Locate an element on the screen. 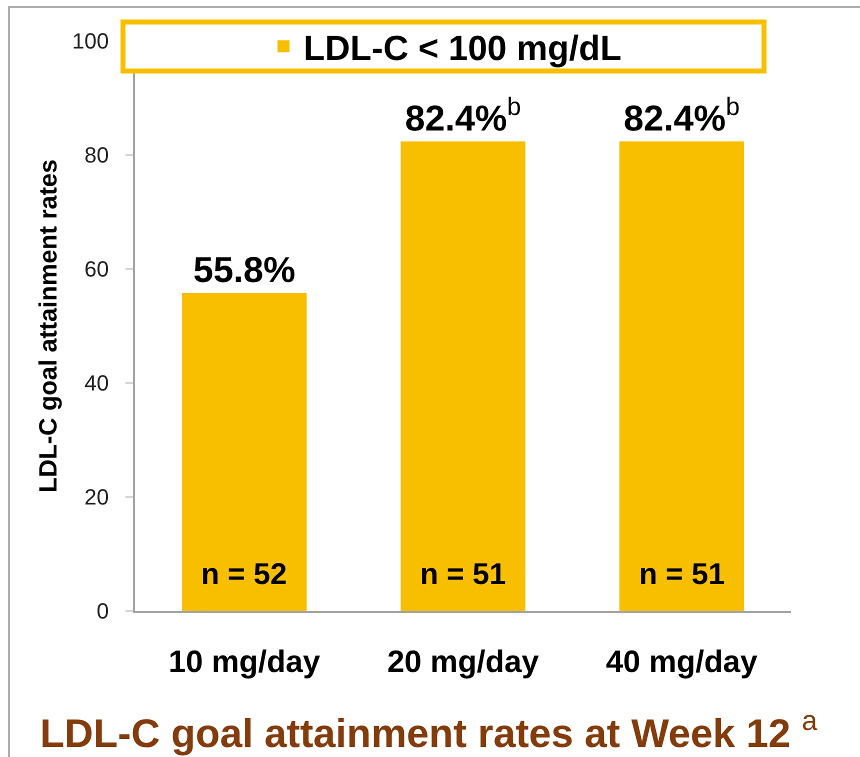 The width and height of the screenshot is (860, 757). y-axis-title: LDL-C goal attainment rates is located at coordinates (48, 326).